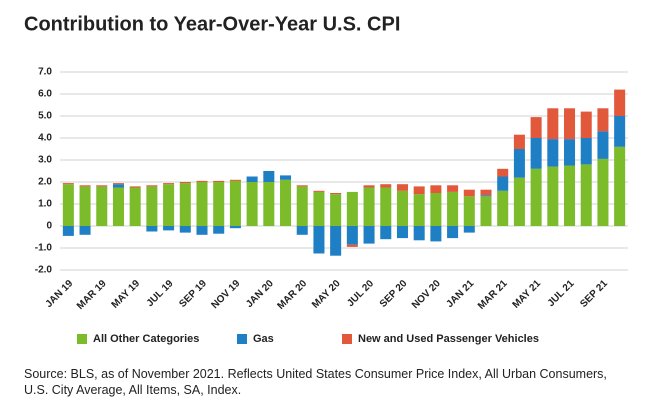 The width and height of the screenshot is (657, 406). What do you see at coordinates (426, 294) in the screenshot?
I see `x-tick-label: NOV 20` at bounding box center [426, 294].